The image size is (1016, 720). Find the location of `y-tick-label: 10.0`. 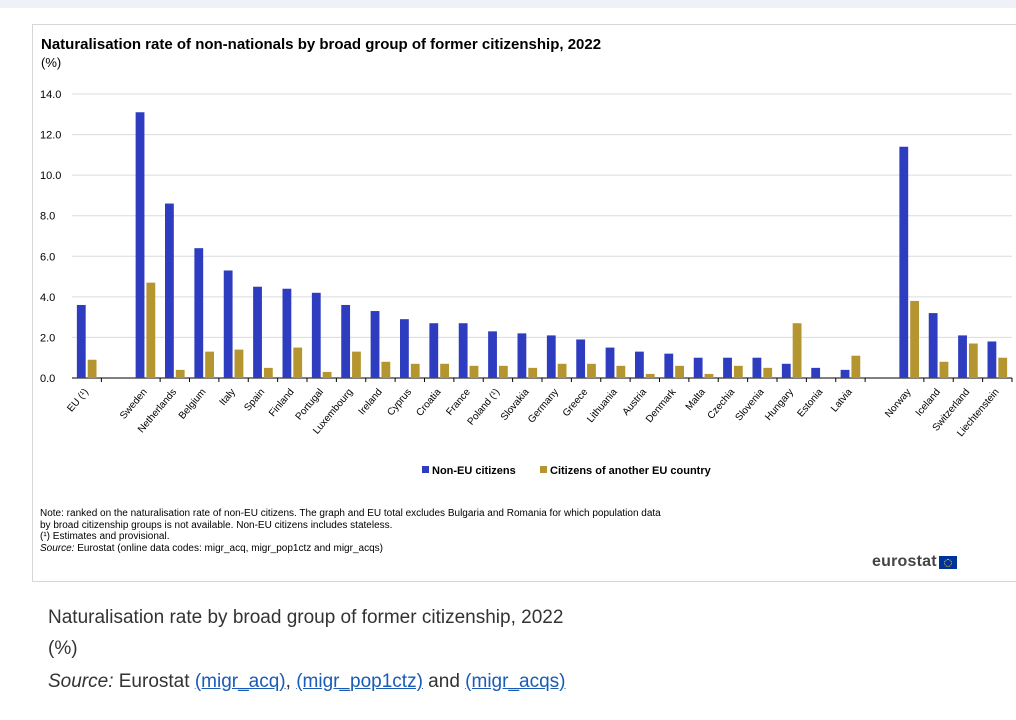

y-tick-label: 10.0 is located at coordinates (50, 176).